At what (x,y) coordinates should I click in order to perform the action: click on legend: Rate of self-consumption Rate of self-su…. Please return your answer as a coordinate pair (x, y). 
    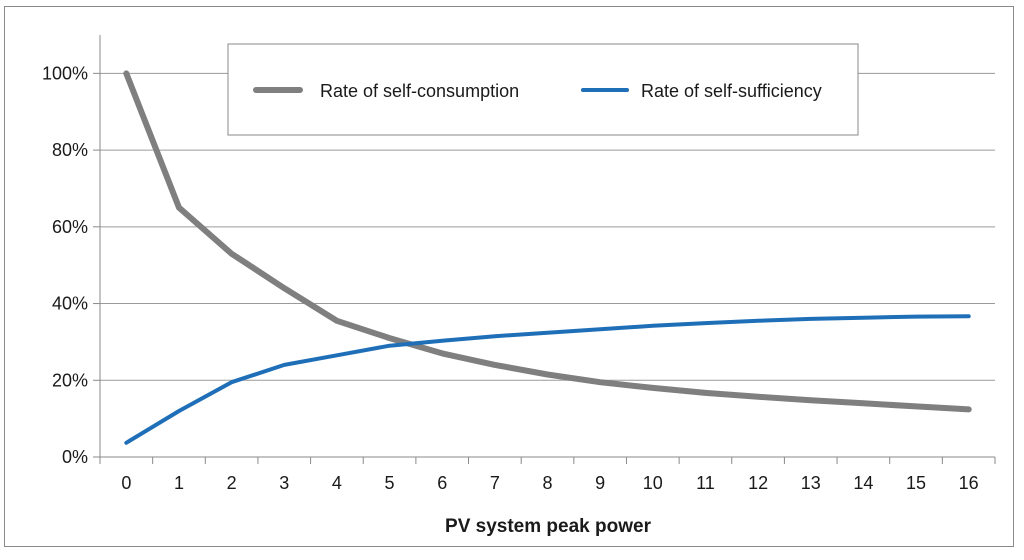
    Looking at the image, I should click on (543, 89).